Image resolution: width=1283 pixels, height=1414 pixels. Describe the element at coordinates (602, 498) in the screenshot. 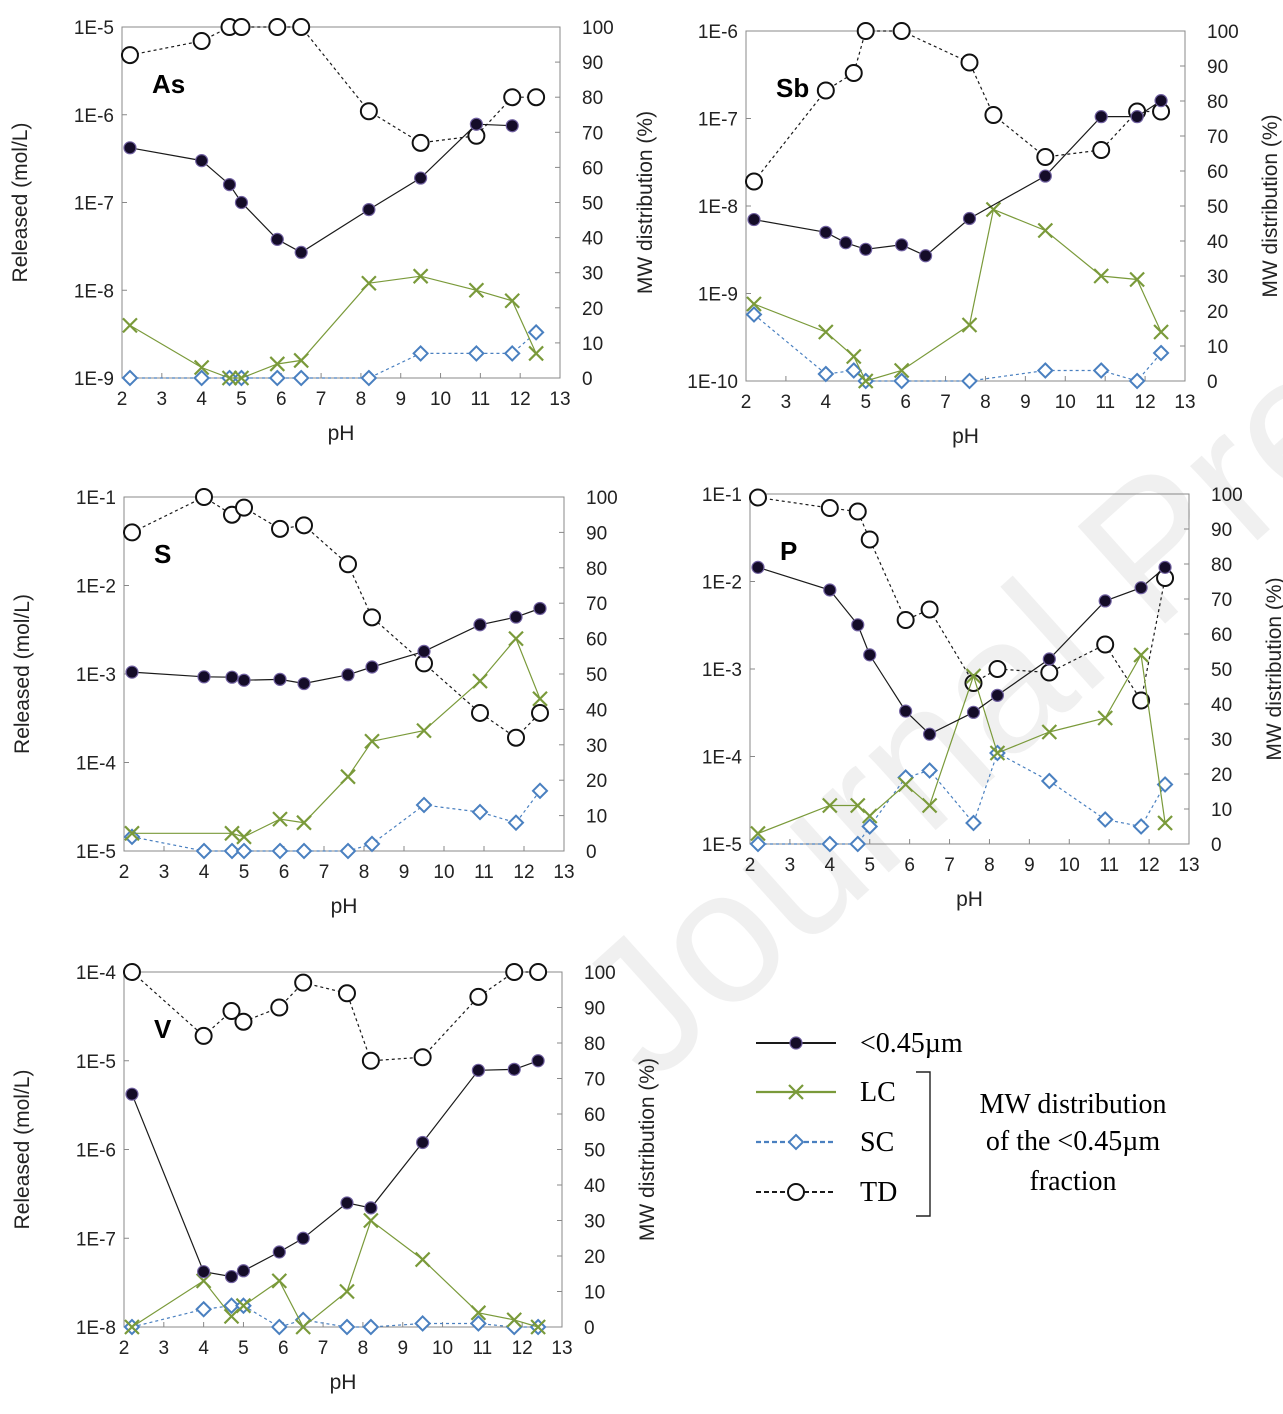

I see `y2-tick-label: 100` at that location.